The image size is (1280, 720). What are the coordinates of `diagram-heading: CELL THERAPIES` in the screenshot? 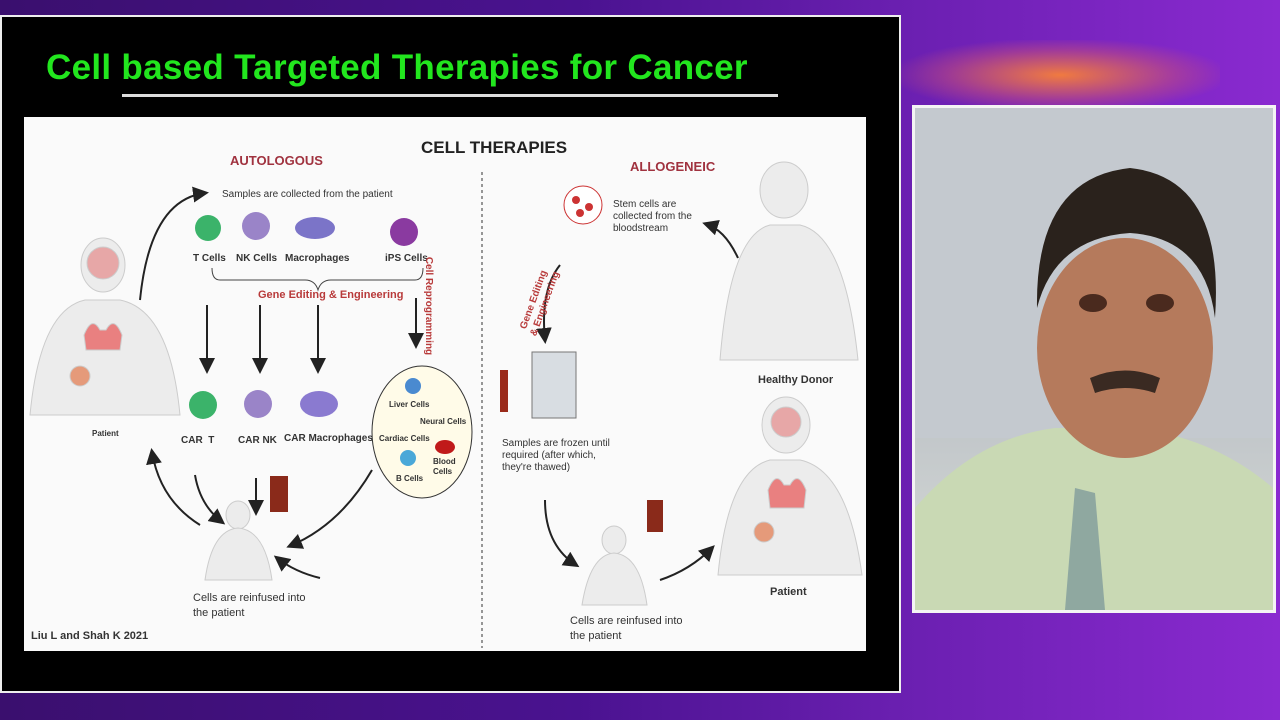 It's located at (494, 147).